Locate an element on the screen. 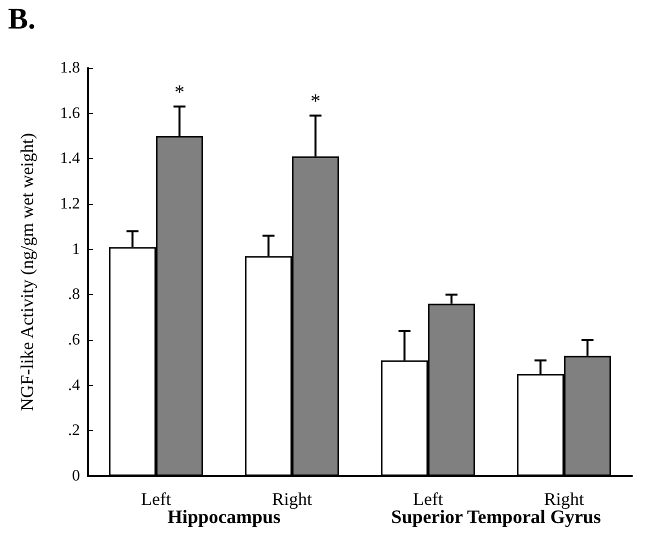  y-tick-label: .2 is located at coordinates (74, 431).